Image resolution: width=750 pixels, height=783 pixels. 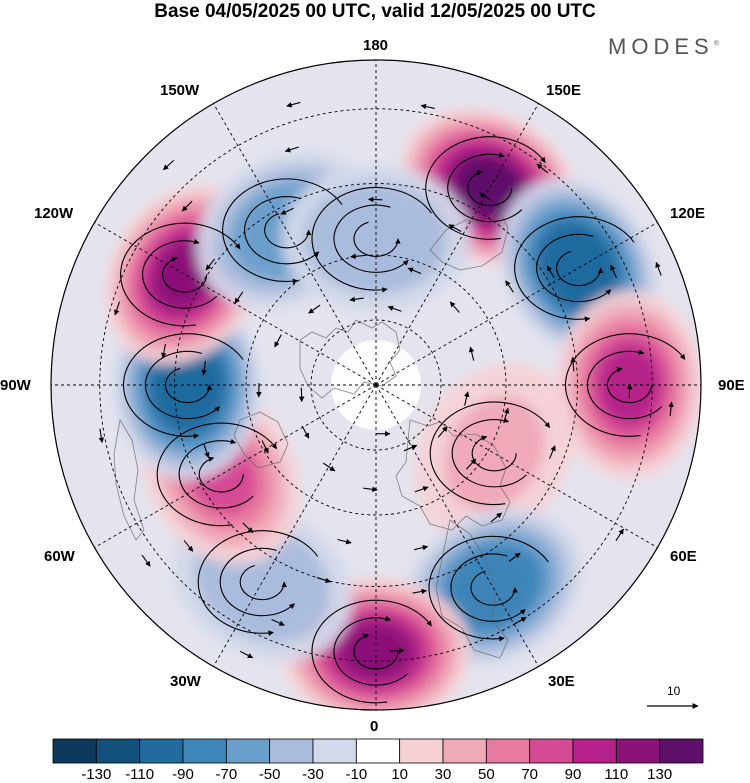 I want to click on colorbar-tick-label: 30, so click(x=443, y=774).